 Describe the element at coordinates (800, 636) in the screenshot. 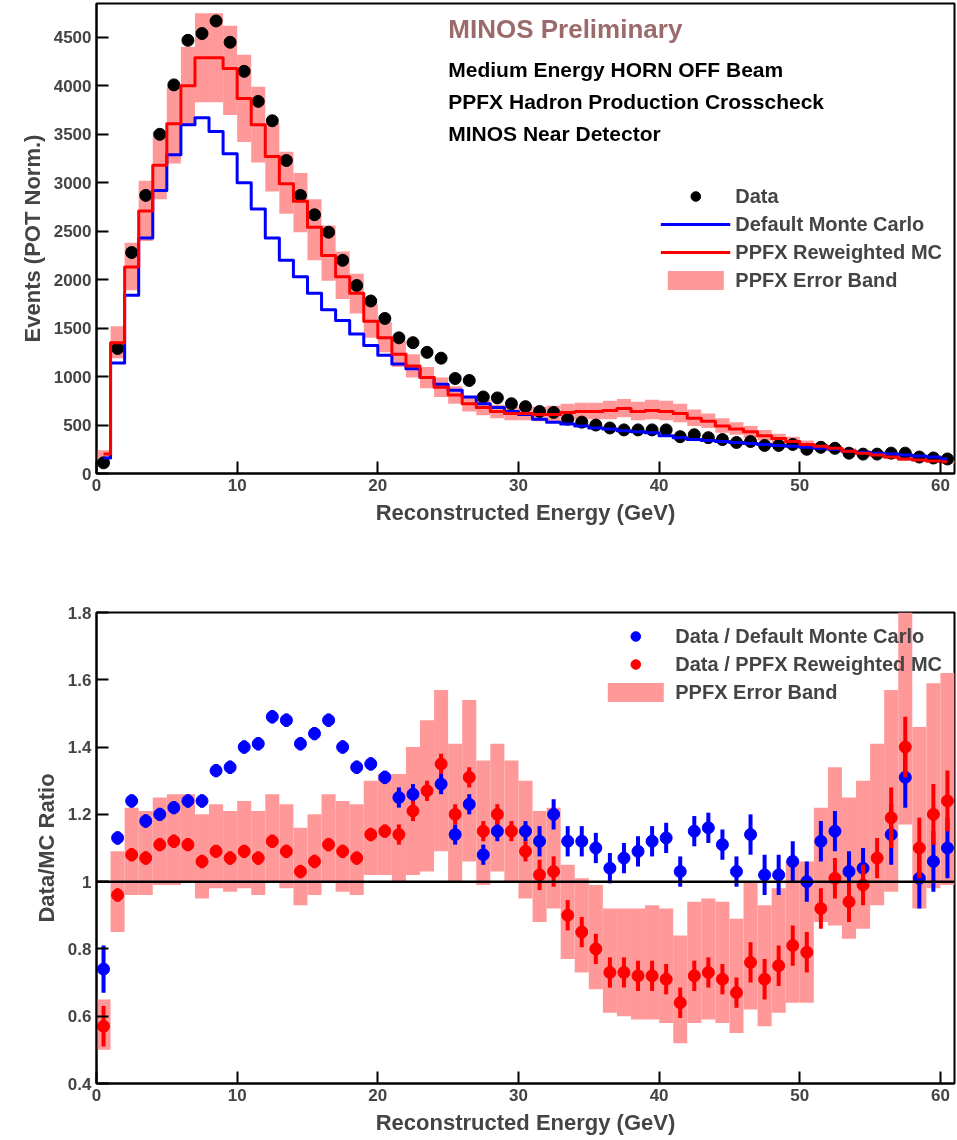

I see `legend-label: Data / Default Monte Carlo` at that location.